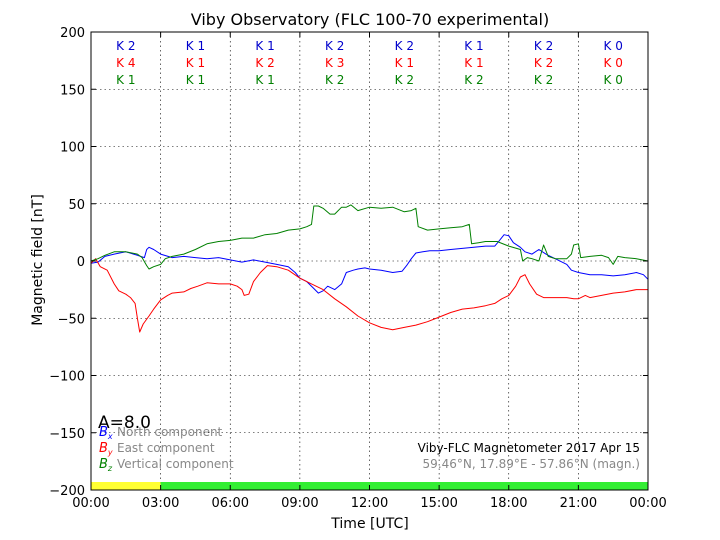 The image size is (720, 540). What do you see at coordinates (125, 63) in the screenshot?
I see `k-index-cell: K 4` at bounding box center [125, 63].